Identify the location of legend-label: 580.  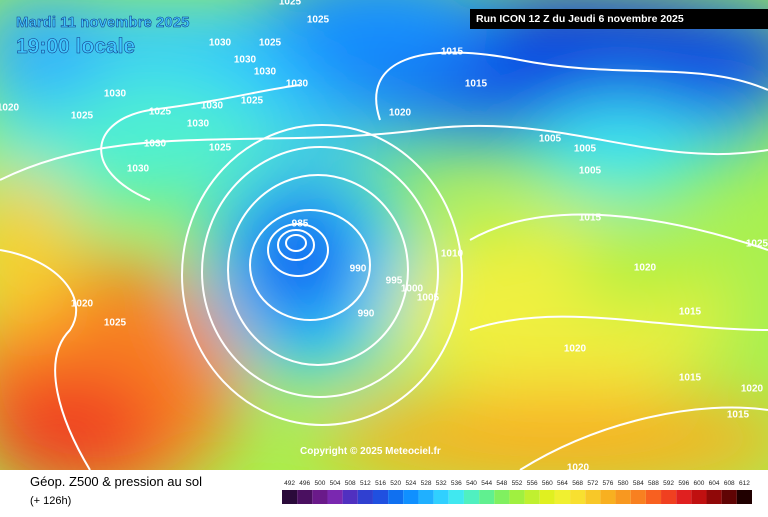
(623, 483).